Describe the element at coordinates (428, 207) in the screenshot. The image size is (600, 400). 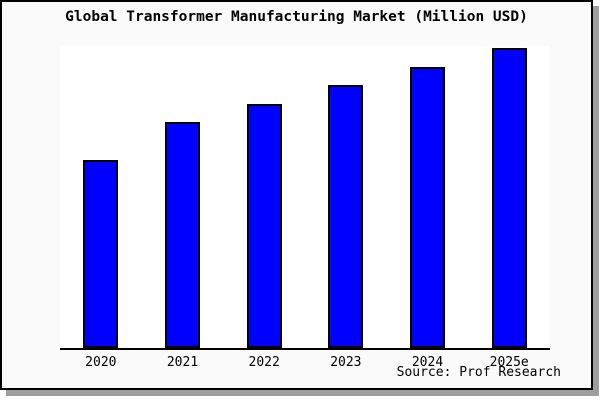
I see `bar-2024` at that location.